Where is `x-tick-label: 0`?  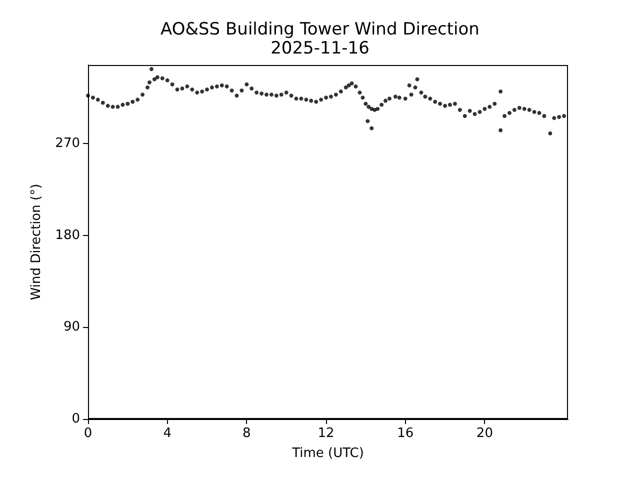 x-tick-label: 0 is located at coordinates (88, 433).